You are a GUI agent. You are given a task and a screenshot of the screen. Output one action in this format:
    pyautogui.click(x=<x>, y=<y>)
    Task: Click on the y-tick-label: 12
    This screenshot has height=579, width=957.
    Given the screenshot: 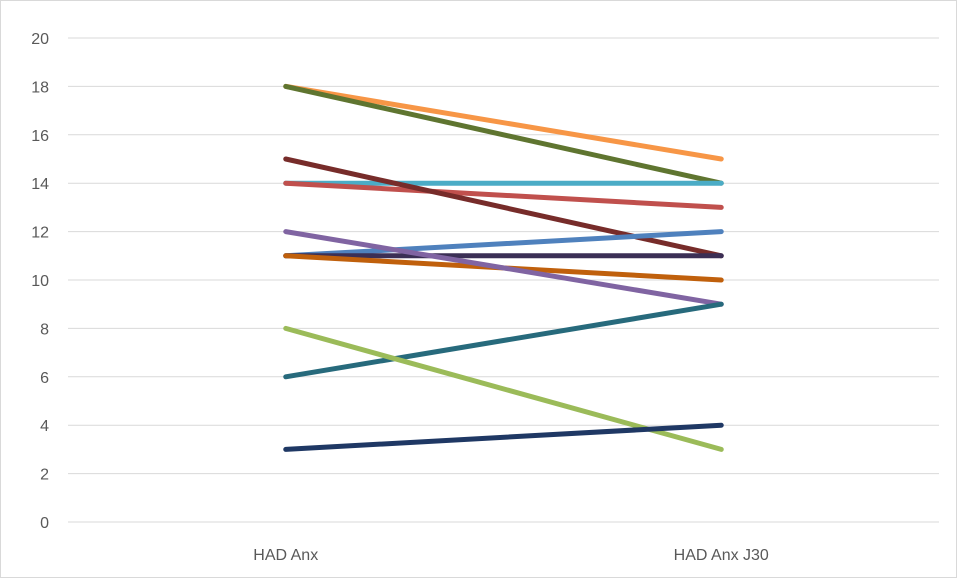 What is the action you would take?
    pyautogui.click(x=40, y=233)
    